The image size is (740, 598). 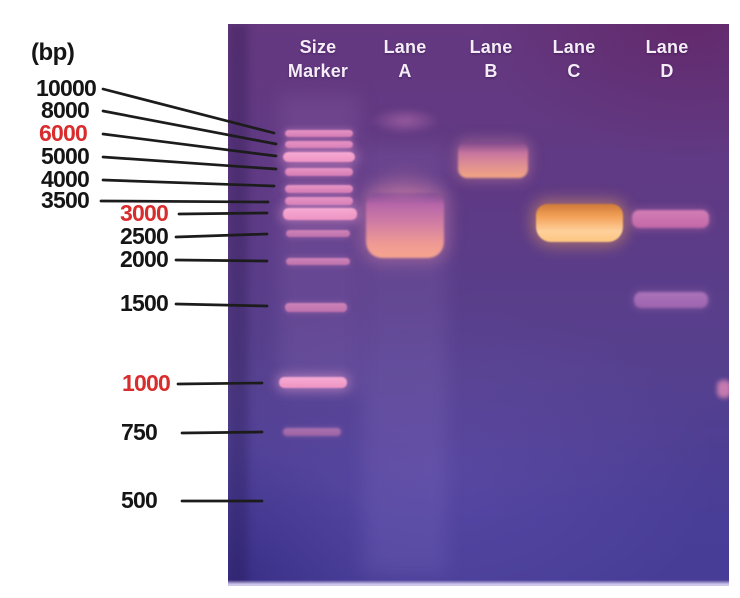 What do you see at coordinates (579, 223) in the screenshot?
I see `band-lane-C-main` at bounding box center [579, 223].